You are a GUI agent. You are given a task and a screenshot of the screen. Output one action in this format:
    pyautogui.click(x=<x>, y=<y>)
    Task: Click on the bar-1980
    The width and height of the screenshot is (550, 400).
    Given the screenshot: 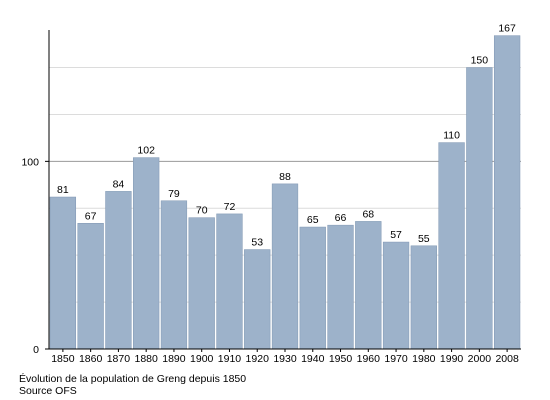 What is the action you would take?
    pyautogui.click(x=423, y=297)
    